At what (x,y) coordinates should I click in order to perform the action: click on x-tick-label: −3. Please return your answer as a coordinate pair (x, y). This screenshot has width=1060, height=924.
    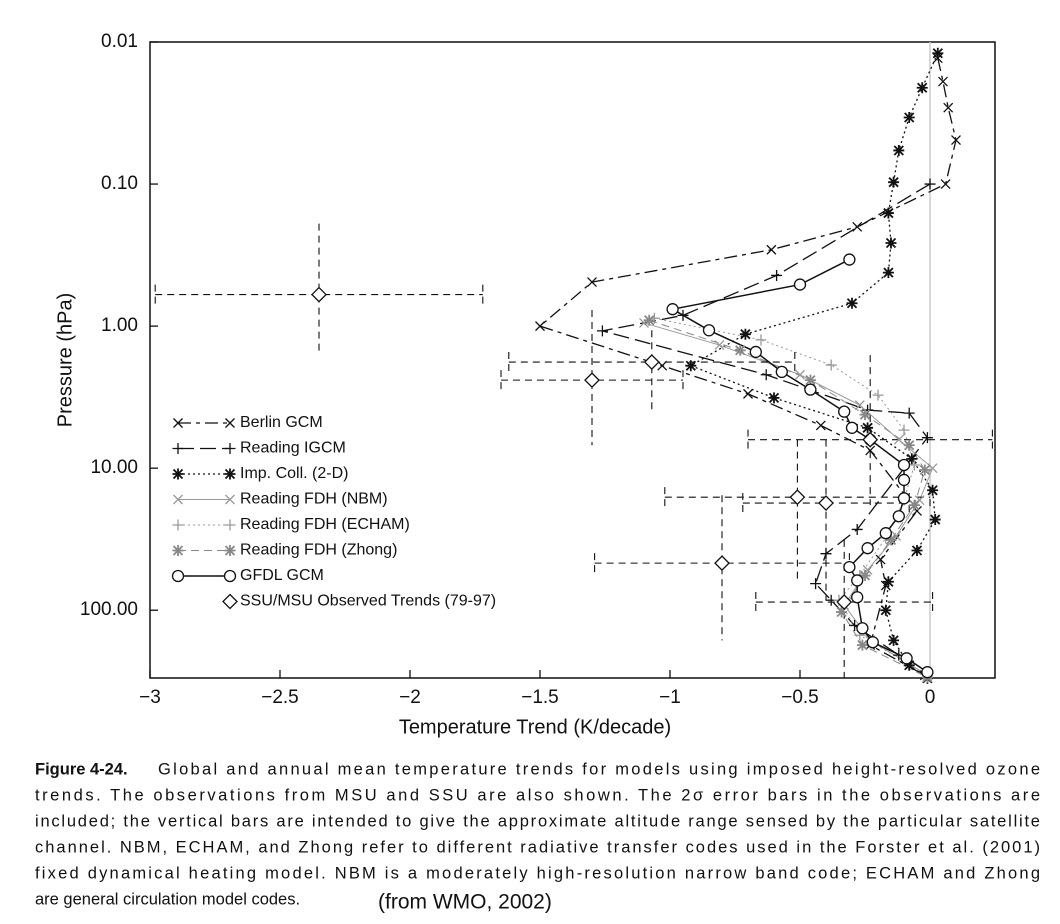
    Looking at the image, I should click on (150, 697).